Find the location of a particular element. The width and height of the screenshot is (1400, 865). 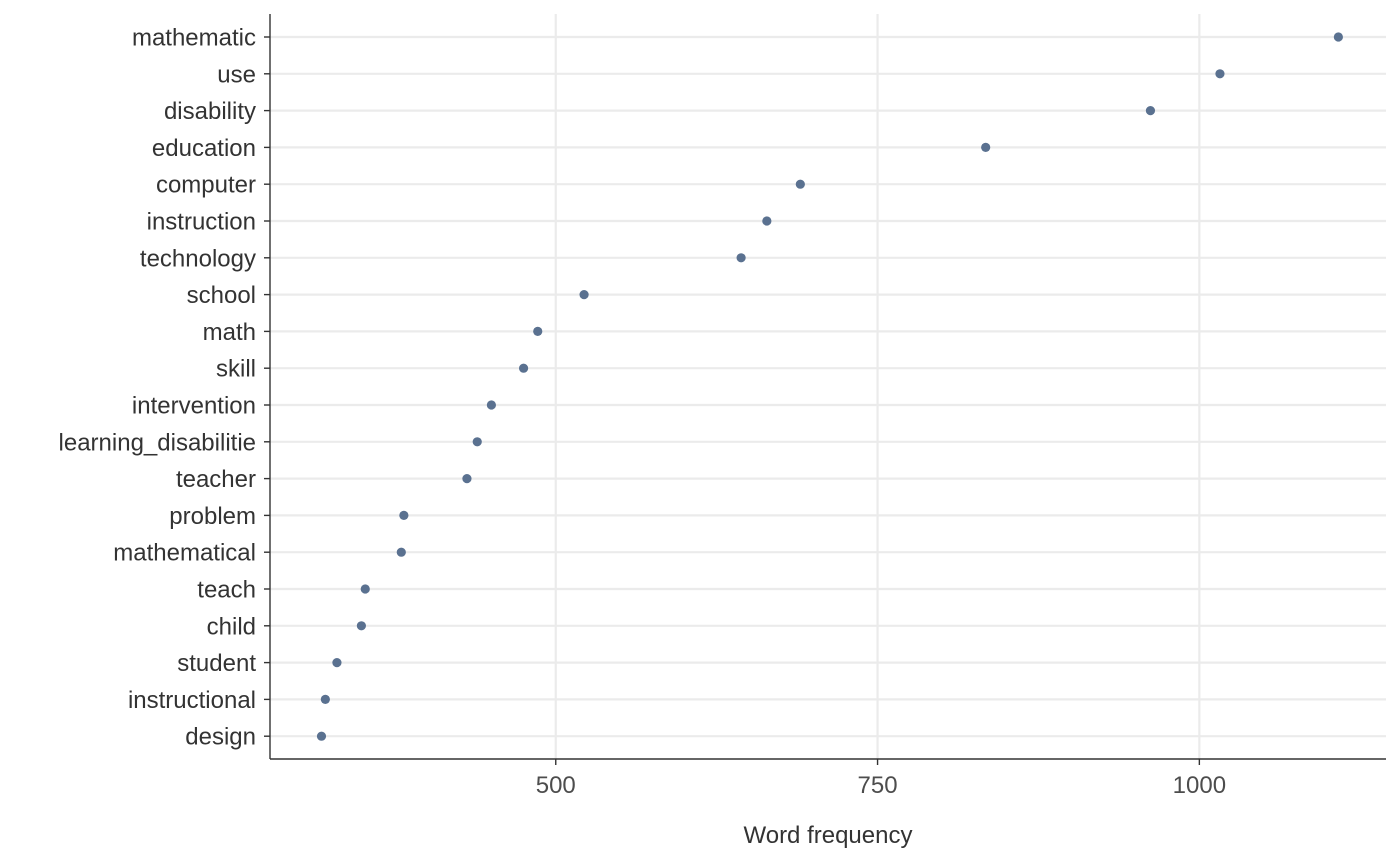

category-label: skill is located at coordinates (236, 369).